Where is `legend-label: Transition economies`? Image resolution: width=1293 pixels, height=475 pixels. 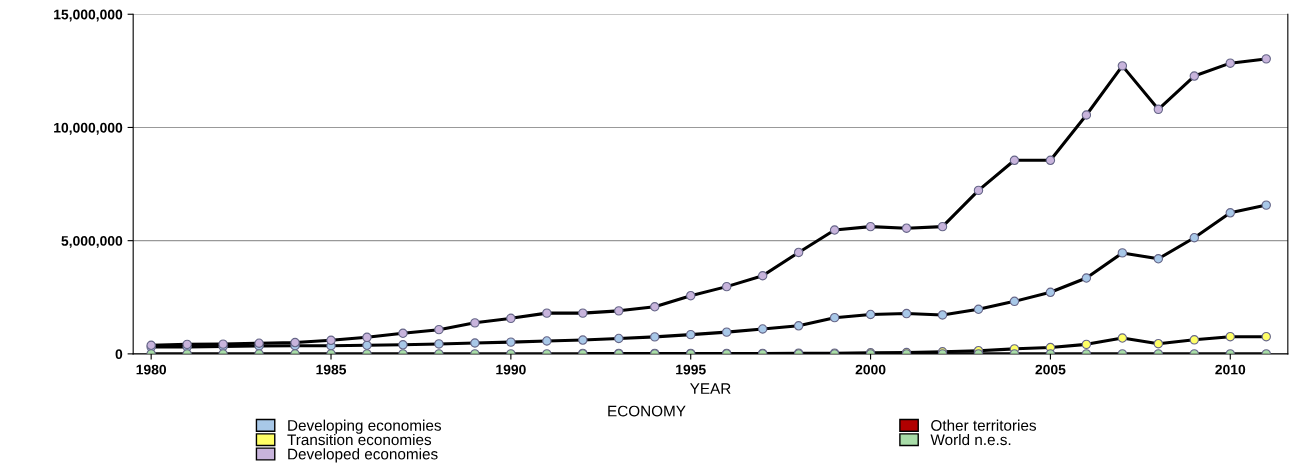
legend-label: Transition economies is located at coordinates (359, 439).